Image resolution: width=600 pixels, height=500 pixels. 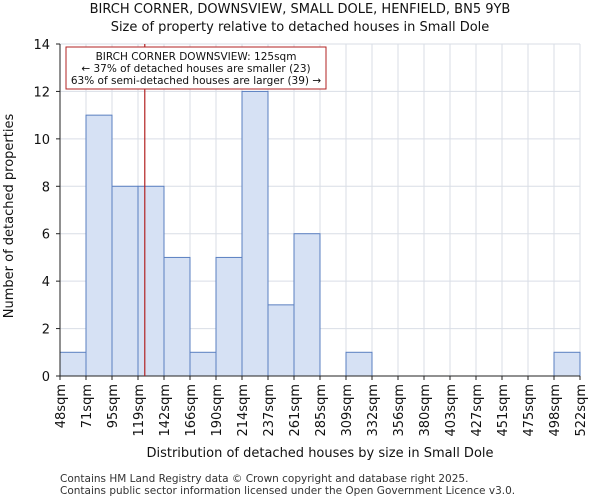 What do you see at coordinates (41, 45) in the screenshot?
I see `y-tick-label: 14` at bounding box center [41, 45].